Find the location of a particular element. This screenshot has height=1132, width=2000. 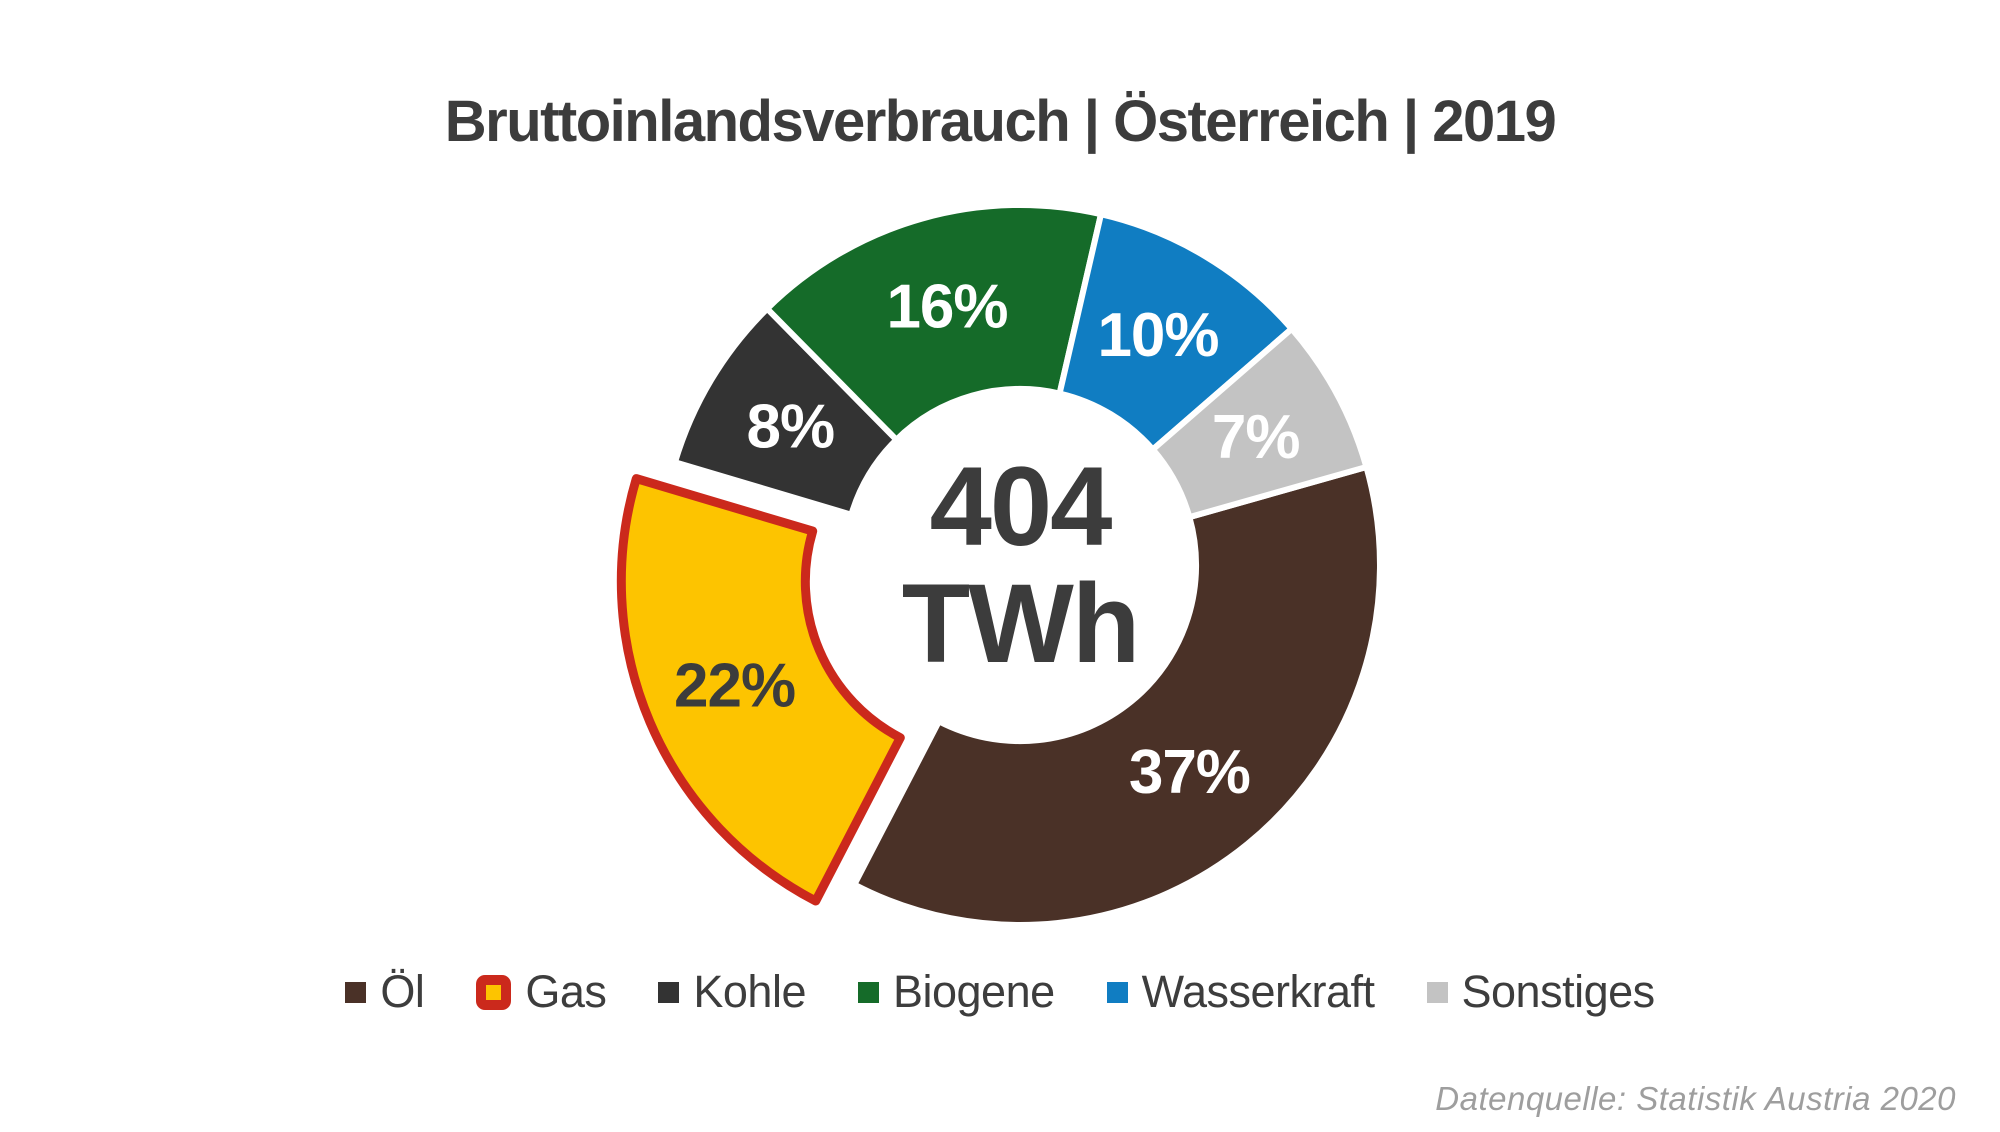

slice-percent-label-biogene: 16% is located at coordinates (946, 307).